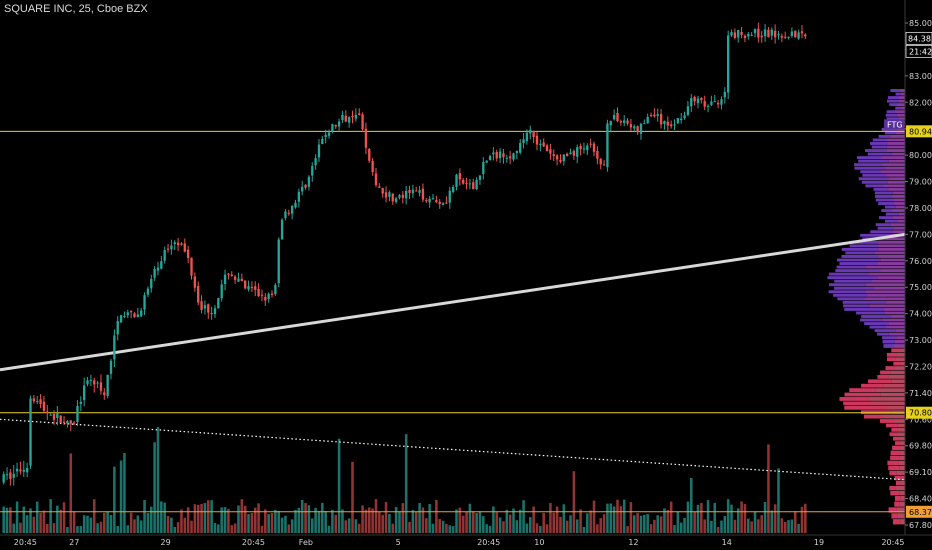 This screenshot has height=550, width=932. I want to click on y-tick-label: 82.00, so click(920, 102).